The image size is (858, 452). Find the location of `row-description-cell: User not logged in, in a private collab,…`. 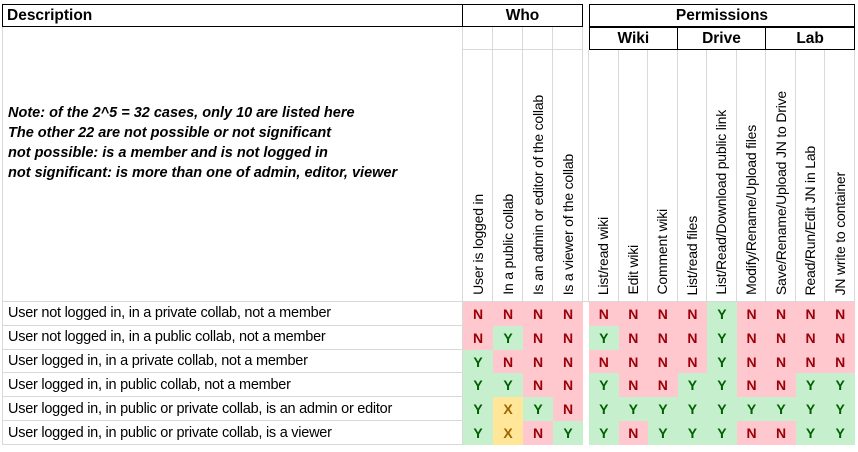

row-description-cell: User not logged in, in a private collab,… is located at coordinates (232, 314).